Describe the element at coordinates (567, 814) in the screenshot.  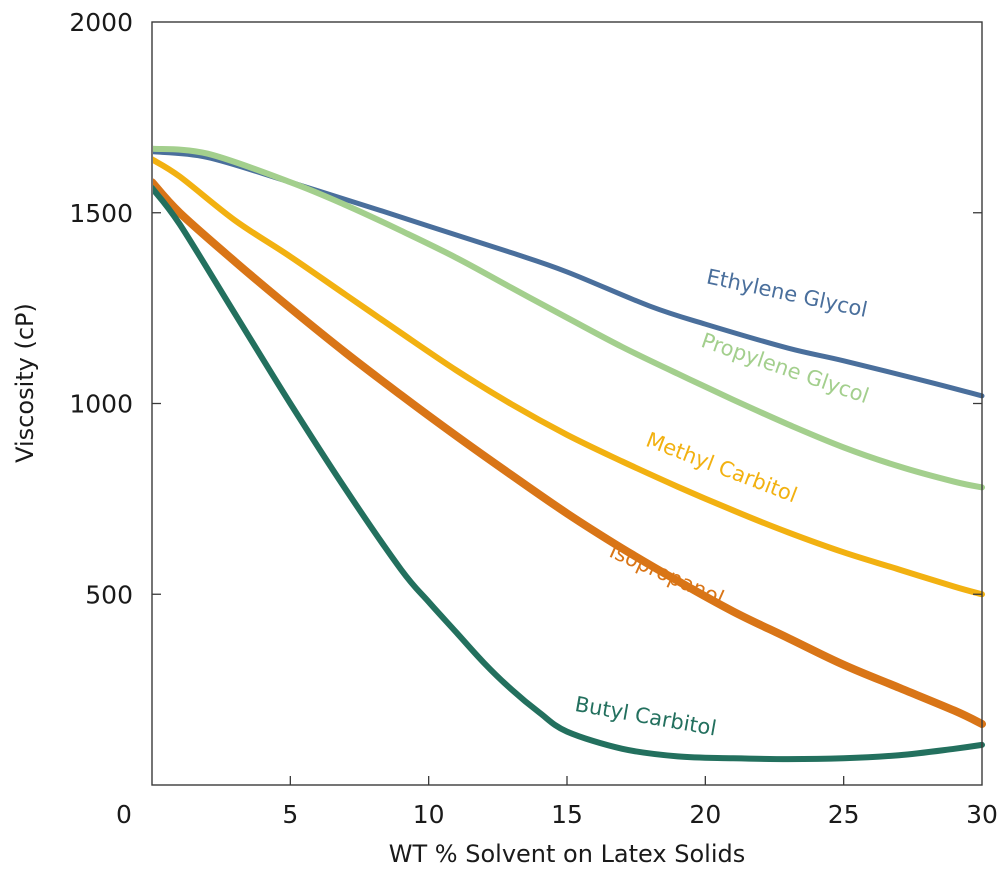
I see `x-tick-label: 15` at that location.